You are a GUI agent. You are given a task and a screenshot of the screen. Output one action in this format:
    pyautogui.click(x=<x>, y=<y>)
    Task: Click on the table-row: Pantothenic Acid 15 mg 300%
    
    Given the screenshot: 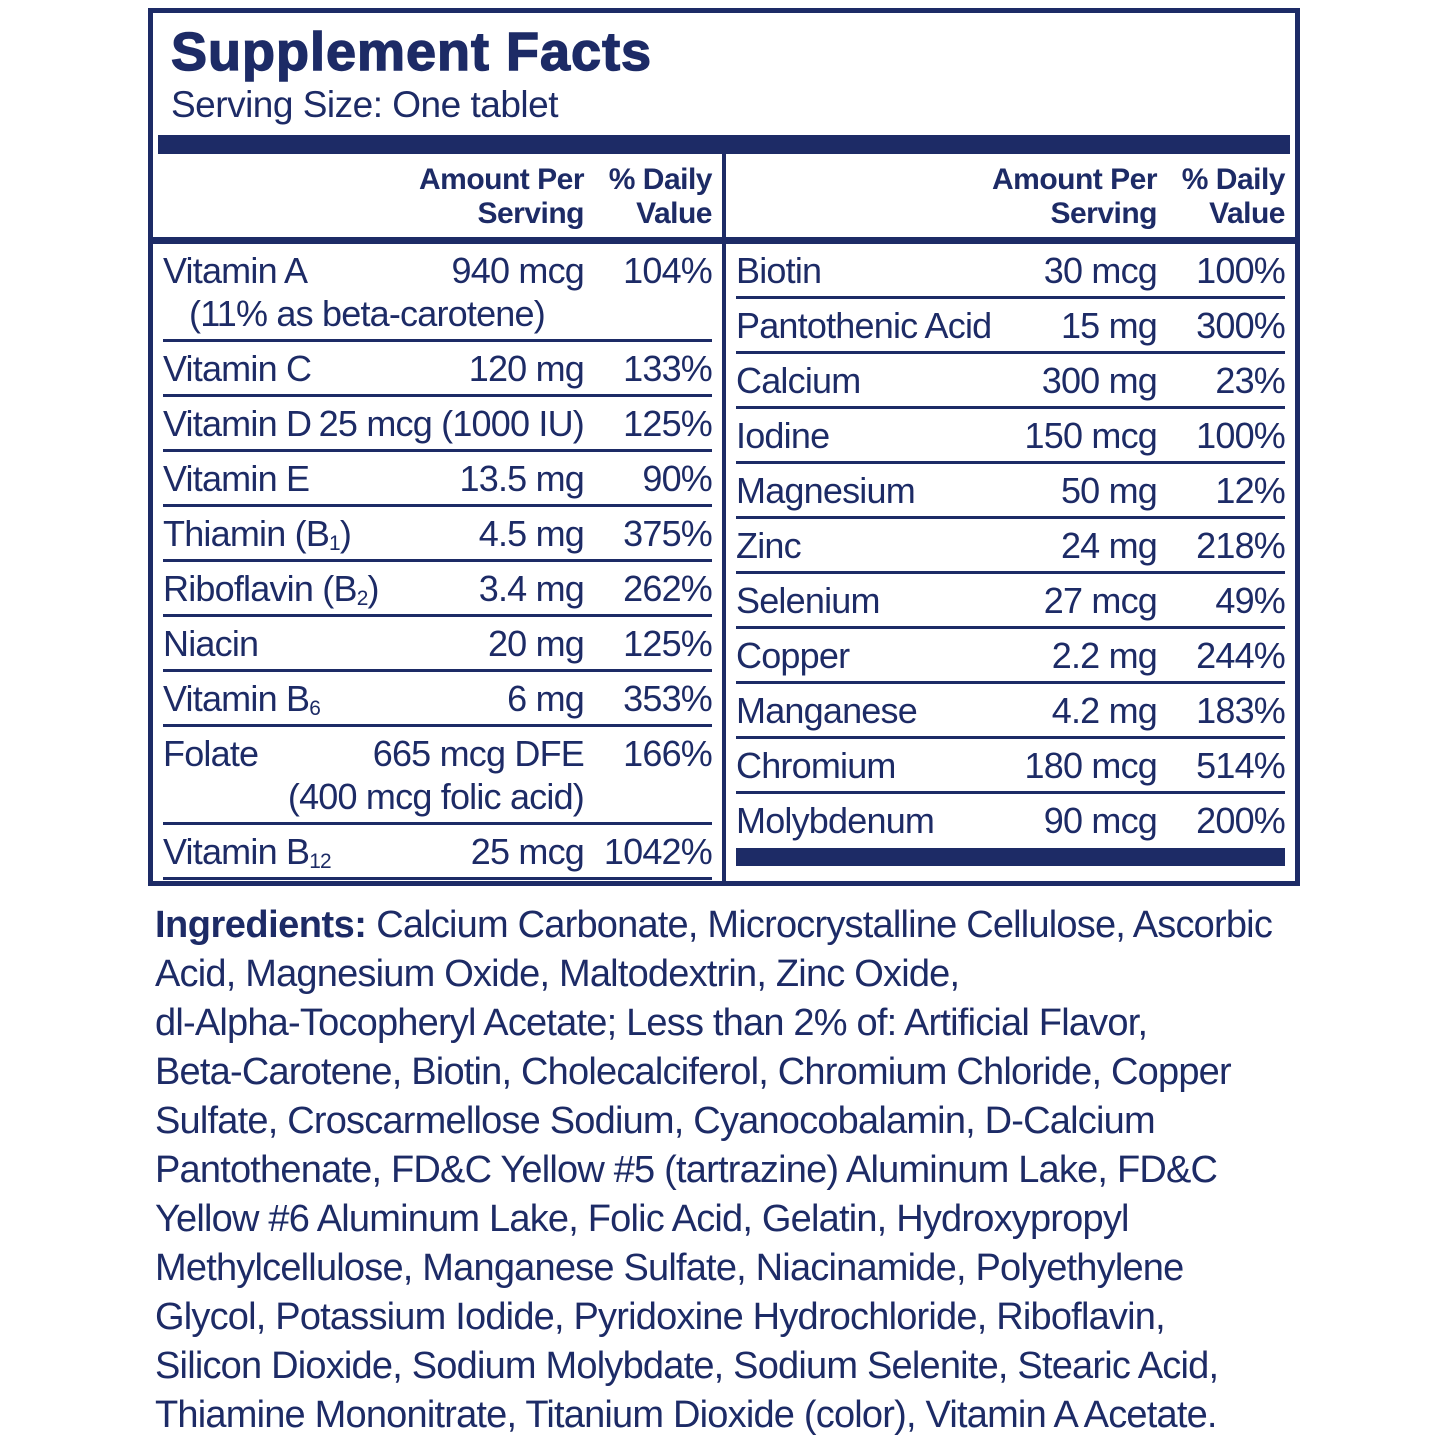 What is the action you would take?
    pyautogui.click(x=1011, y=326)
    